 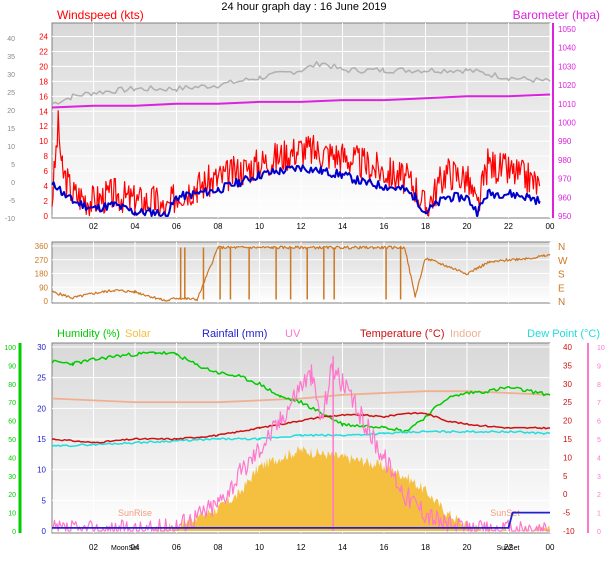 I want to click on uv-tick: 8, so click(x=599, y=385).